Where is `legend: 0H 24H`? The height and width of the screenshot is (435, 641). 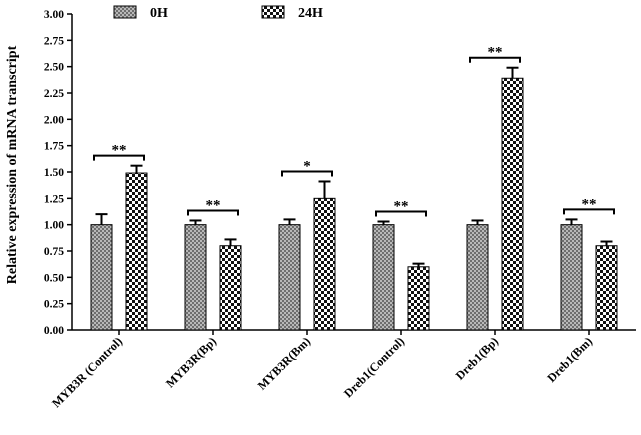
legend: 0H 24H is located at coordinates (218, 13).